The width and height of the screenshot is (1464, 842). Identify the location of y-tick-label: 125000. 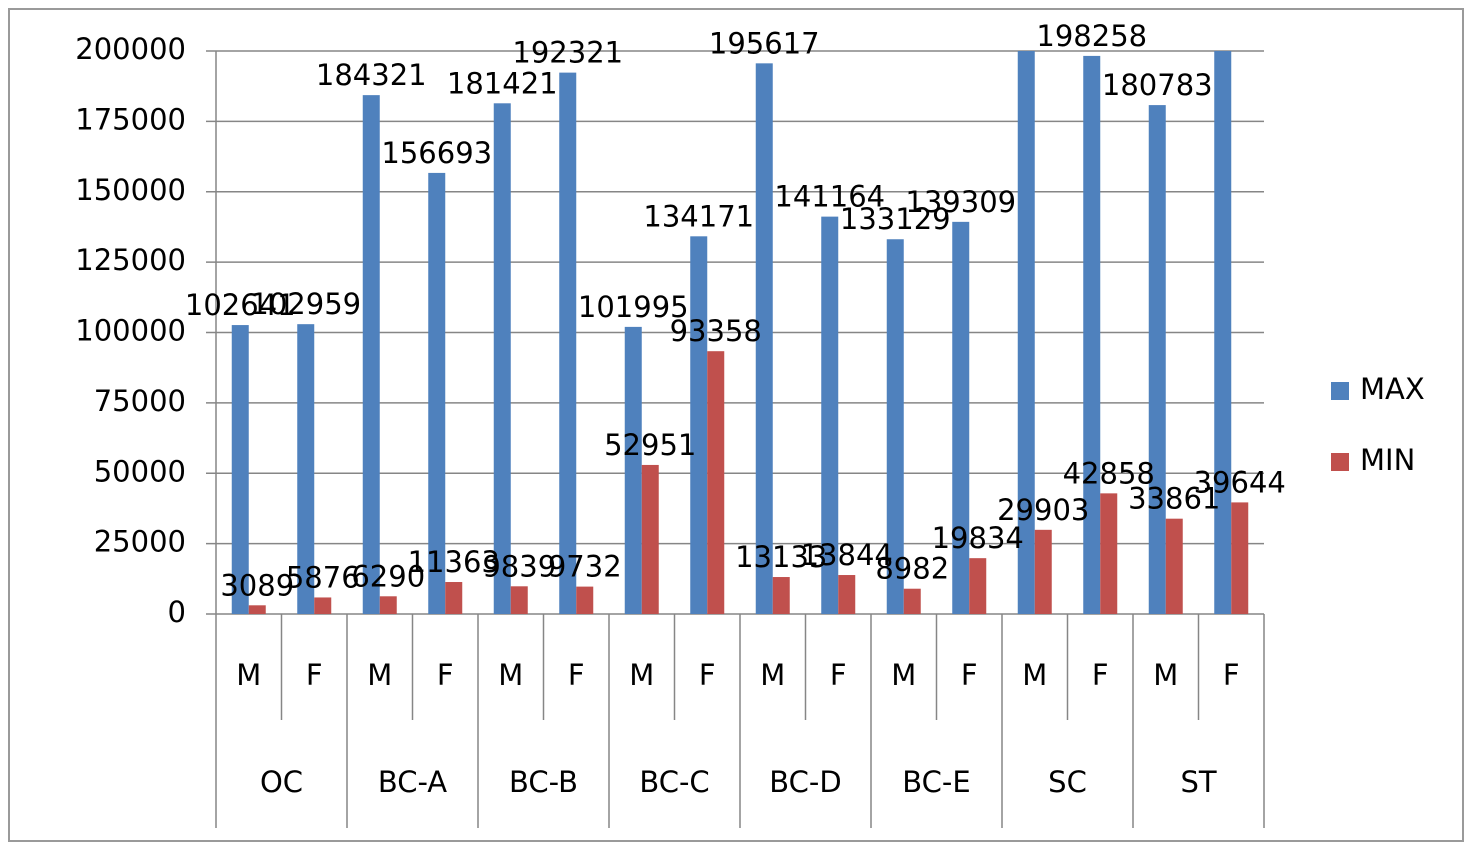
(130, 260).